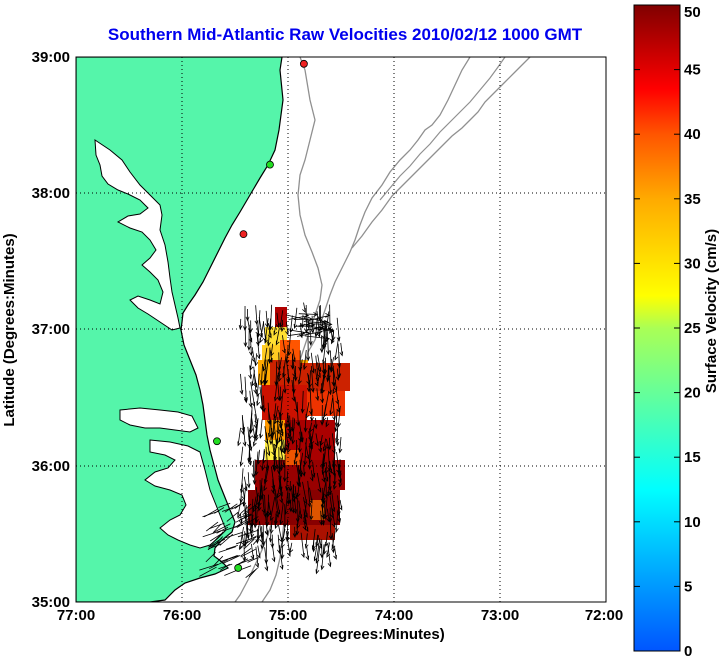 This screenshot has height=659, width=724. I want to click on x-tick-label: 75:00, so click(288, 615).